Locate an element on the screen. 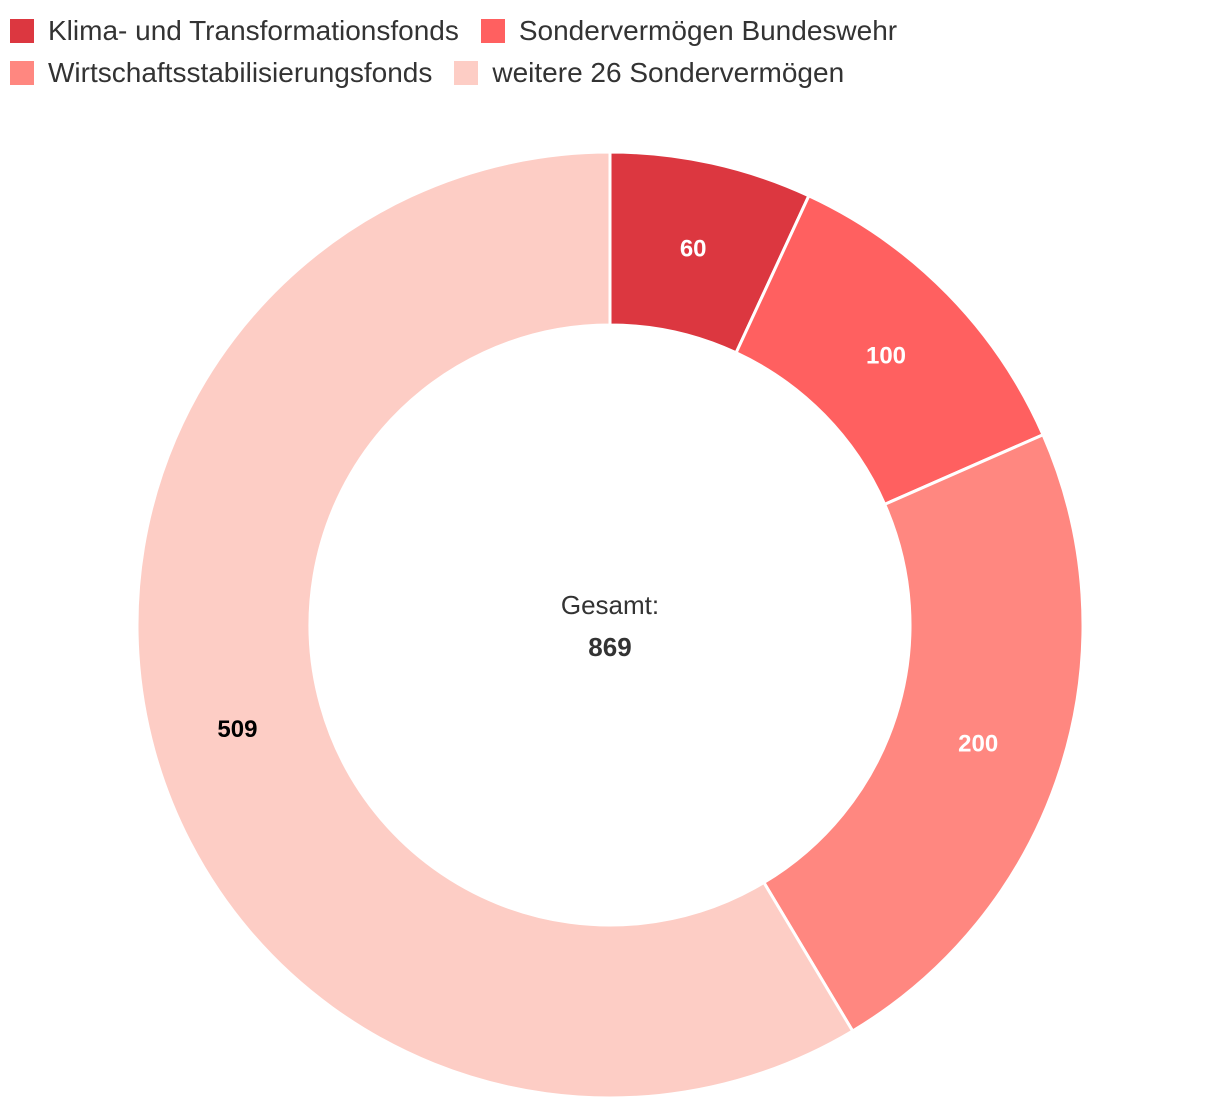 The width and height of the screenshot is (1220, 1108). legend-label-klima: Klima- und Transformationsfonds is located at coordinates (253, 30).